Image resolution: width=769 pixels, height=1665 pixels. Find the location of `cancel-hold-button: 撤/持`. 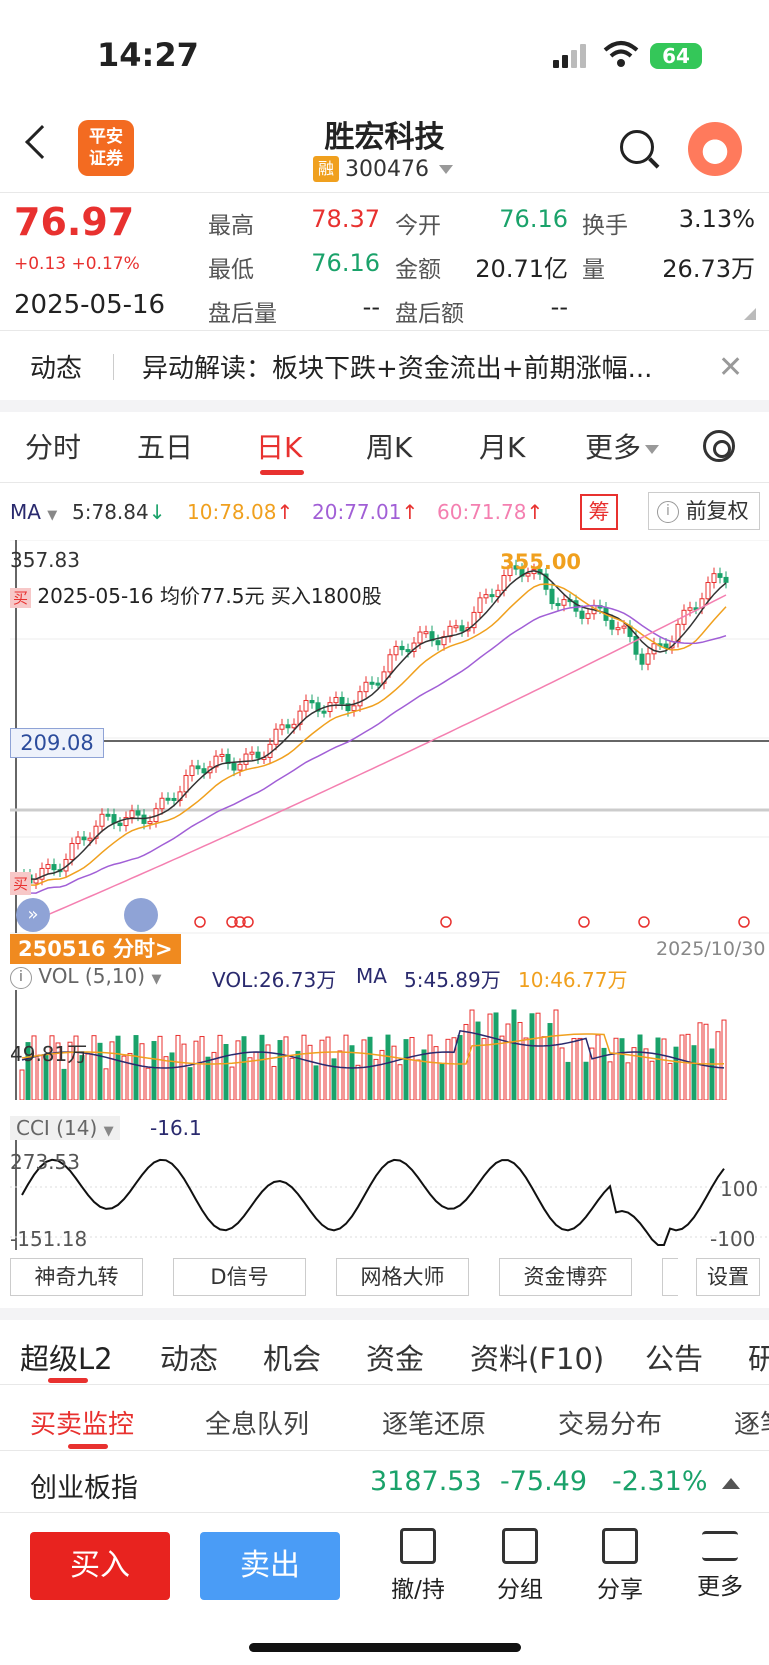

cancel-hold-button: 撤/持 is located at coordinates (418, 1566).